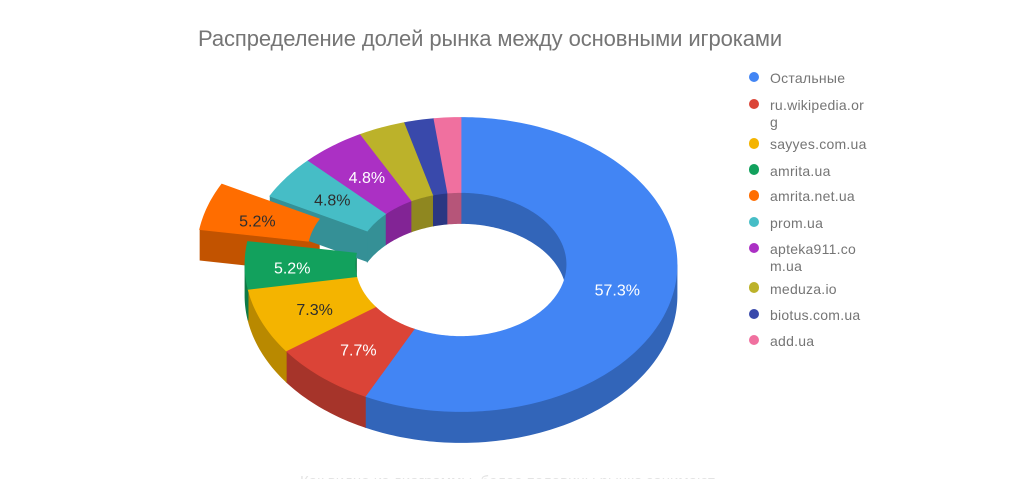 Image resolution: width=1035 pixels, height=479 pixels. What do you see at coordinates (314, 310) in the screenshot?
I see `svg-text: 7.3%` at bounding box center [314, 310].